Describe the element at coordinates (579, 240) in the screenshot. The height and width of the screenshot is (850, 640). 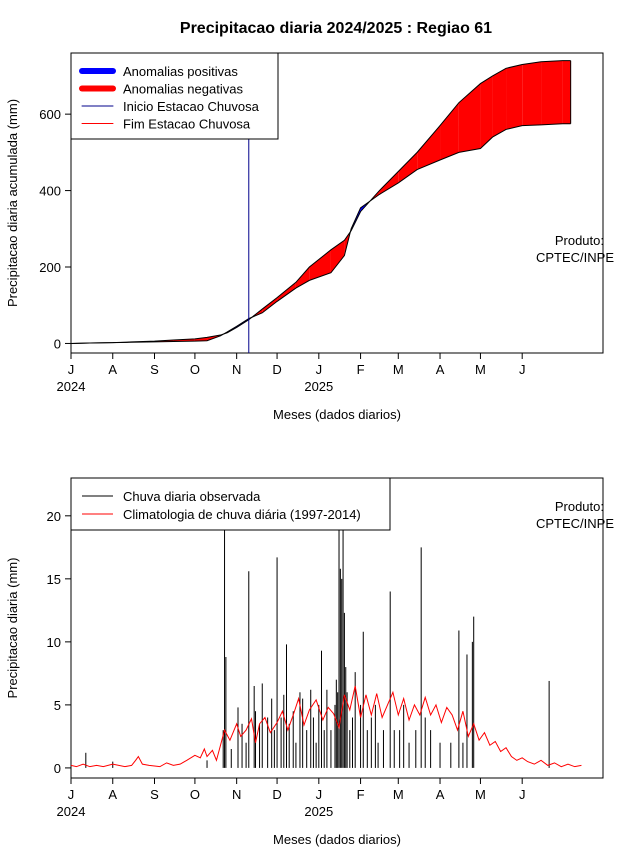
I see `chart-1-annotation-line-1: Produto:` at that location.